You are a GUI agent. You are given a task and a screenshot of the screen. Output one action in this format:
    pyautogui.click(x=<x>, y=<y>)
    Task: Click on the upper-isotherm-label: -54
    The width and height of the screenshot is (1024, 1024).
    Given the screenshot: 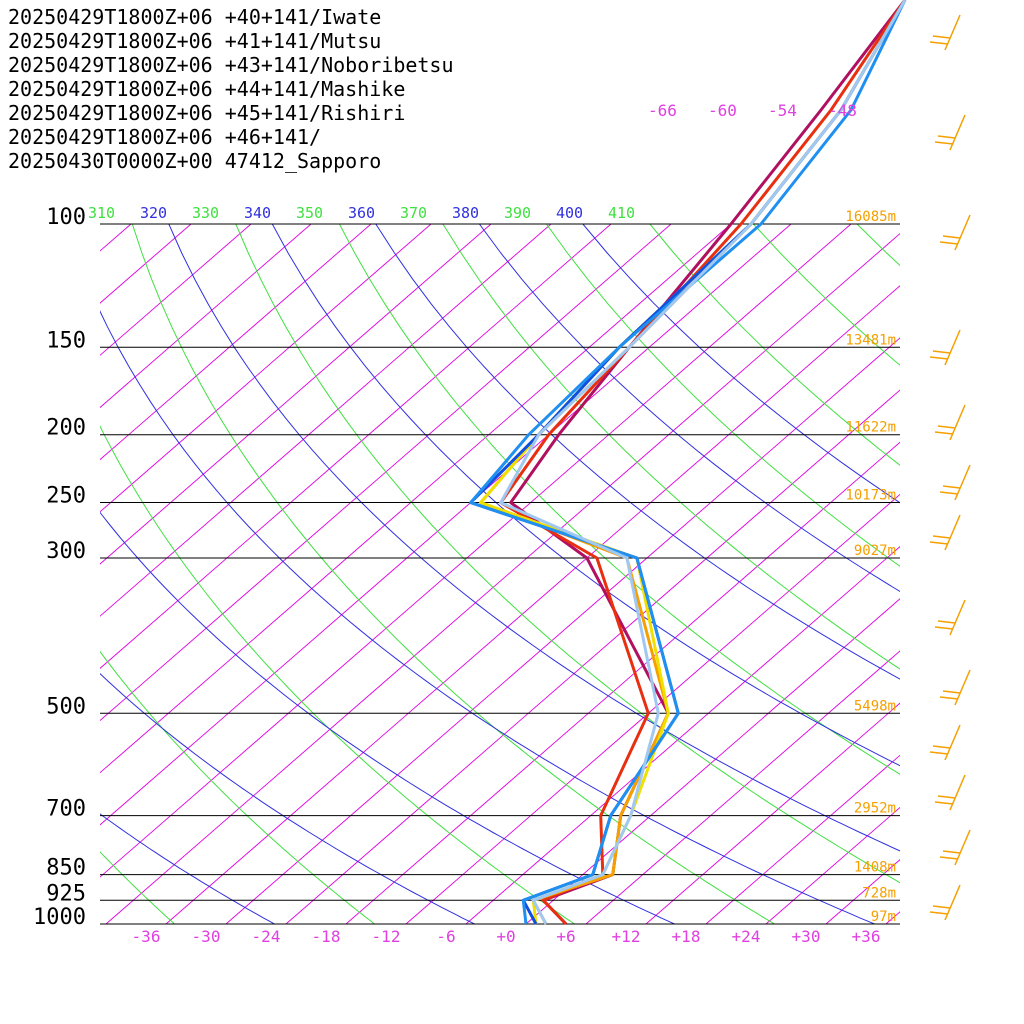 What is the action you would take?
    pyautogui.click(x=782, y=110)
    